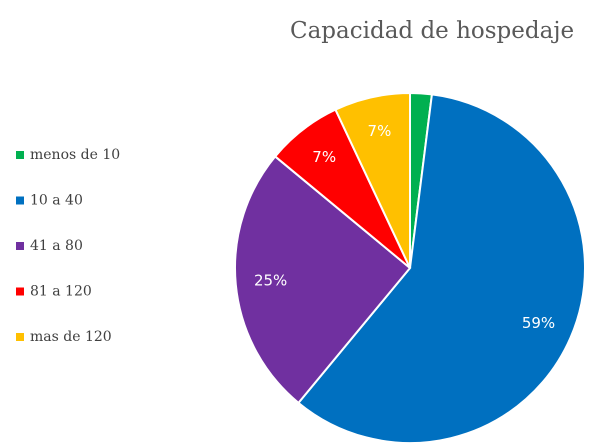  What do you see at coordinates (56, 201) in the screenshot?
I see `legend-label: 10 a 40` at bounding box center [56, 201].